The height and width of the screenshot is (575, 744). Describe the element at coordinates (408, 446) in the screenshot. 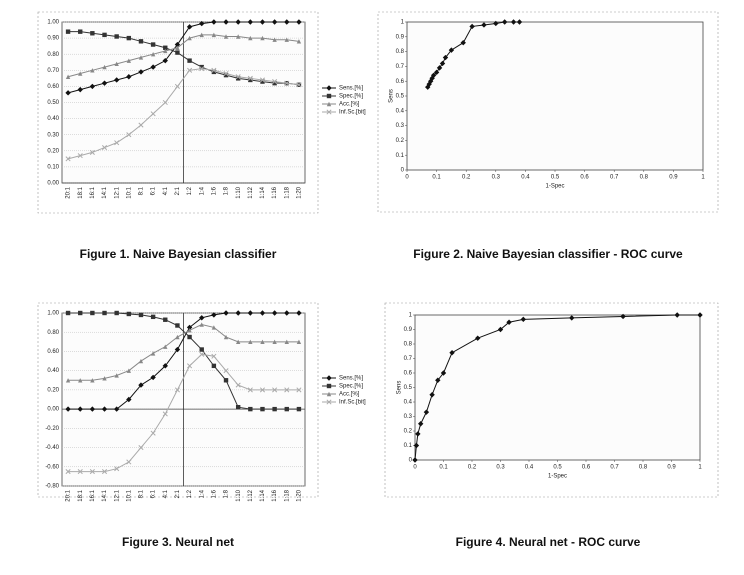

I see `y-tick-label: 0.1` at that location.